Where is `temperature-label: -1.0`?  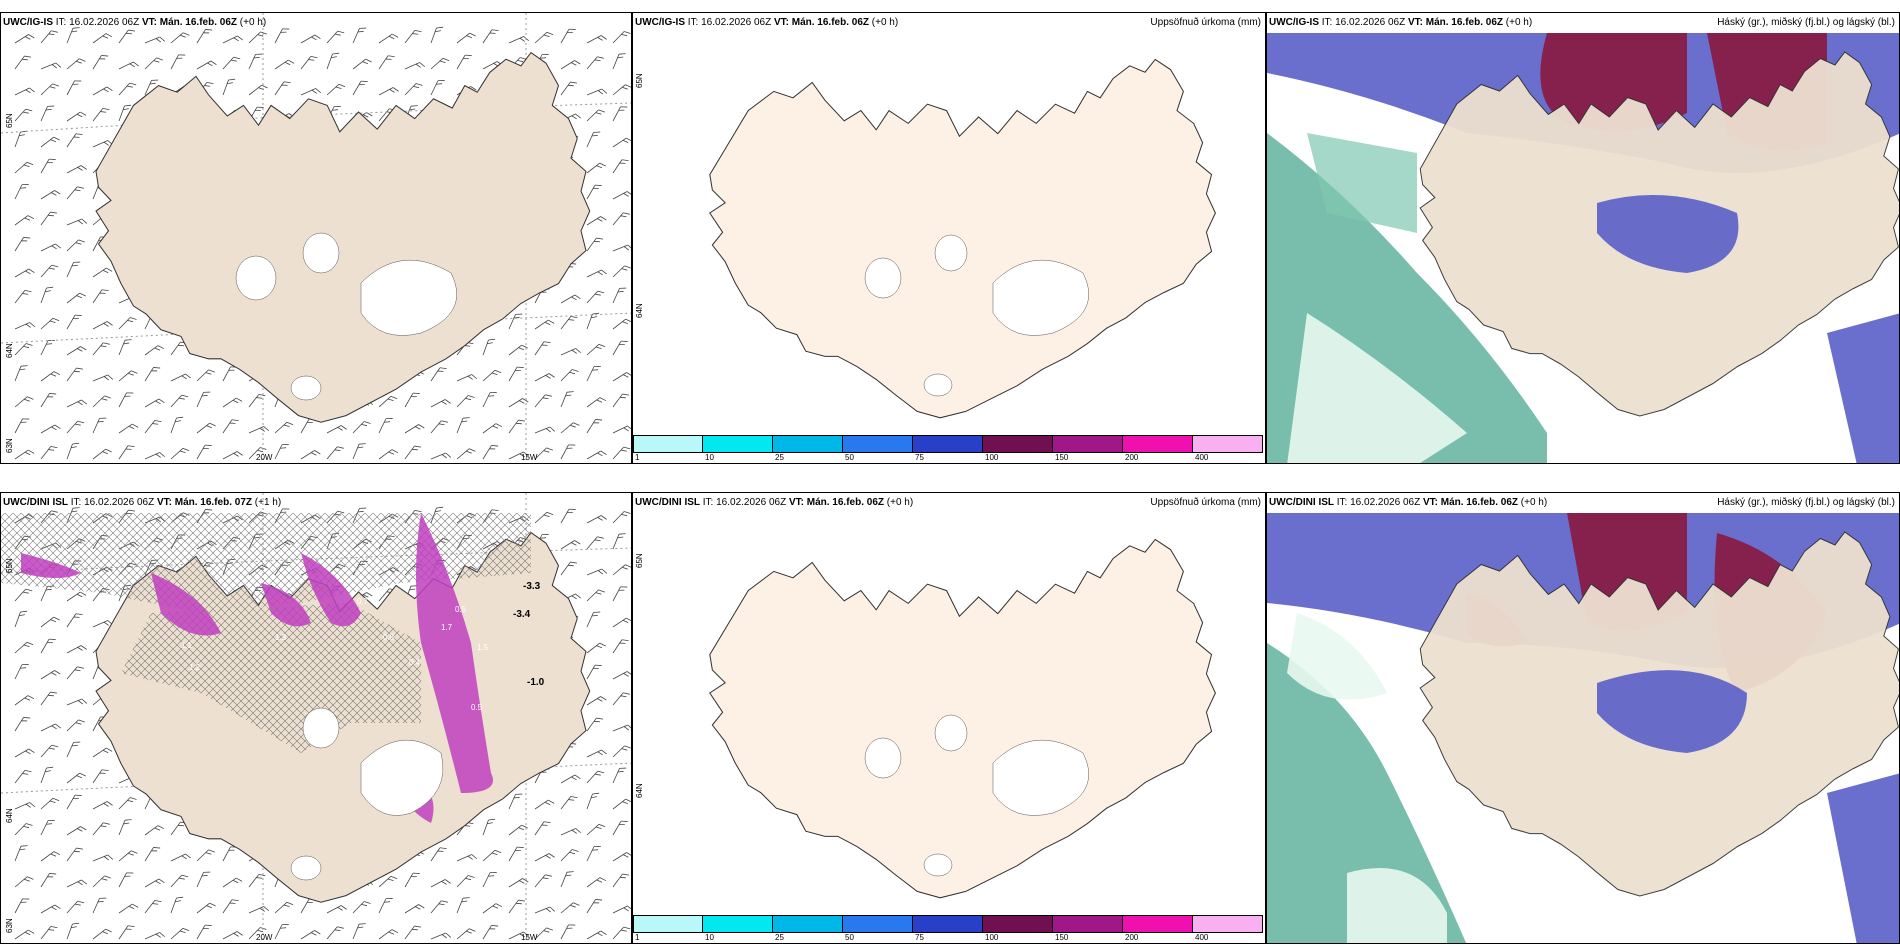 temperature-label: -1.0 is located at coordinates (536, 682).